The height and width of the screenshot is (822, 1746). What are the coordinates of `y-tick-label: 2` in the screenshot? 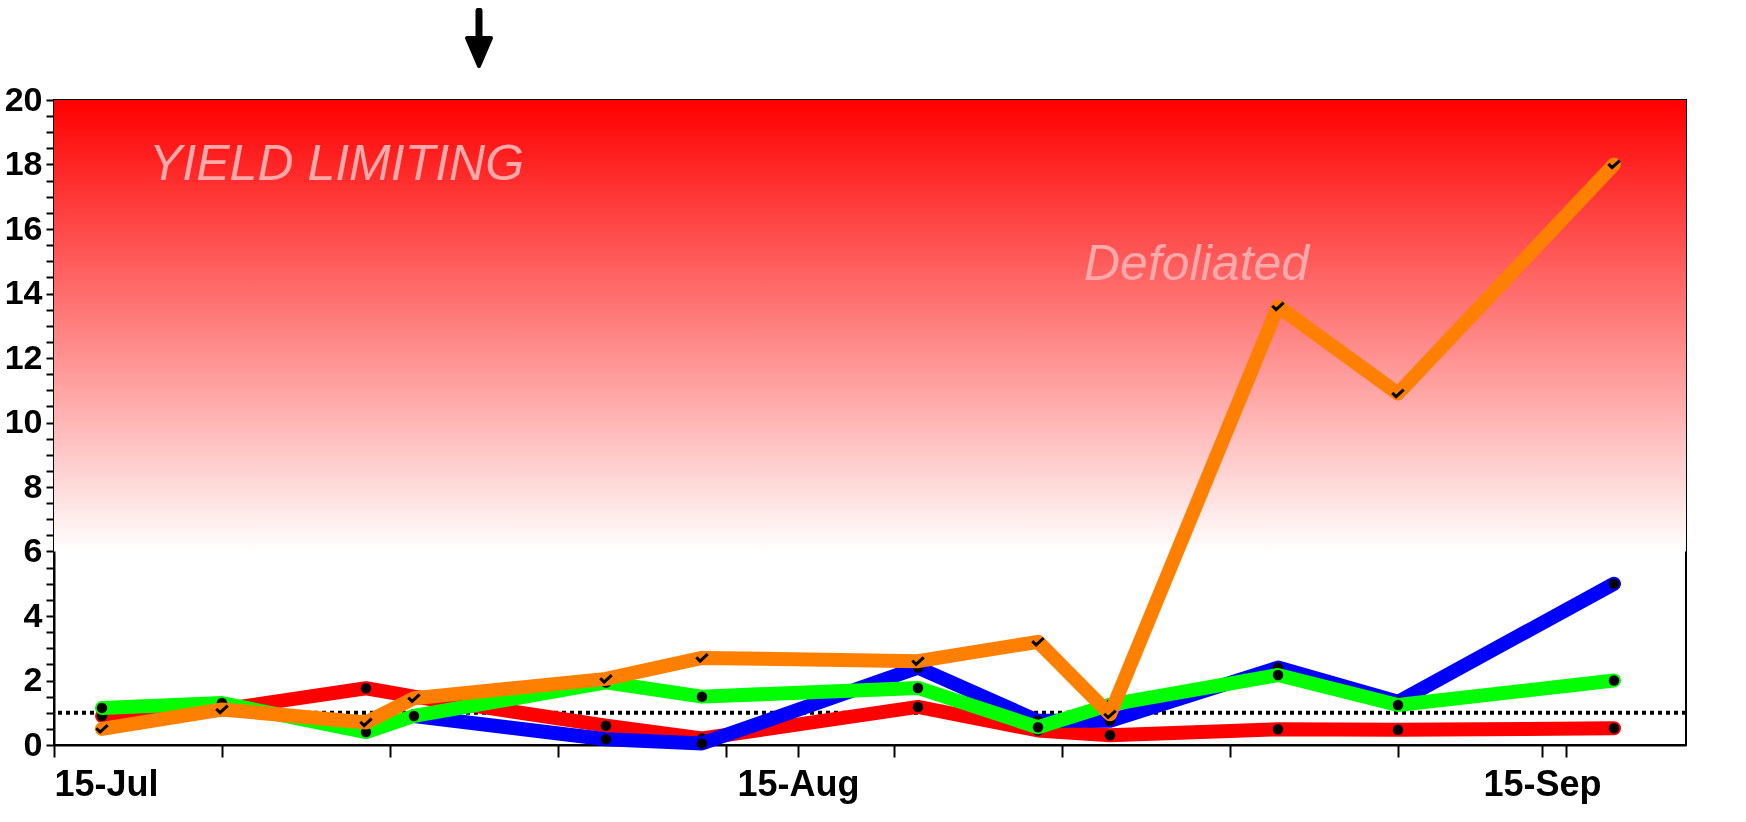 It's located at (33, 679).